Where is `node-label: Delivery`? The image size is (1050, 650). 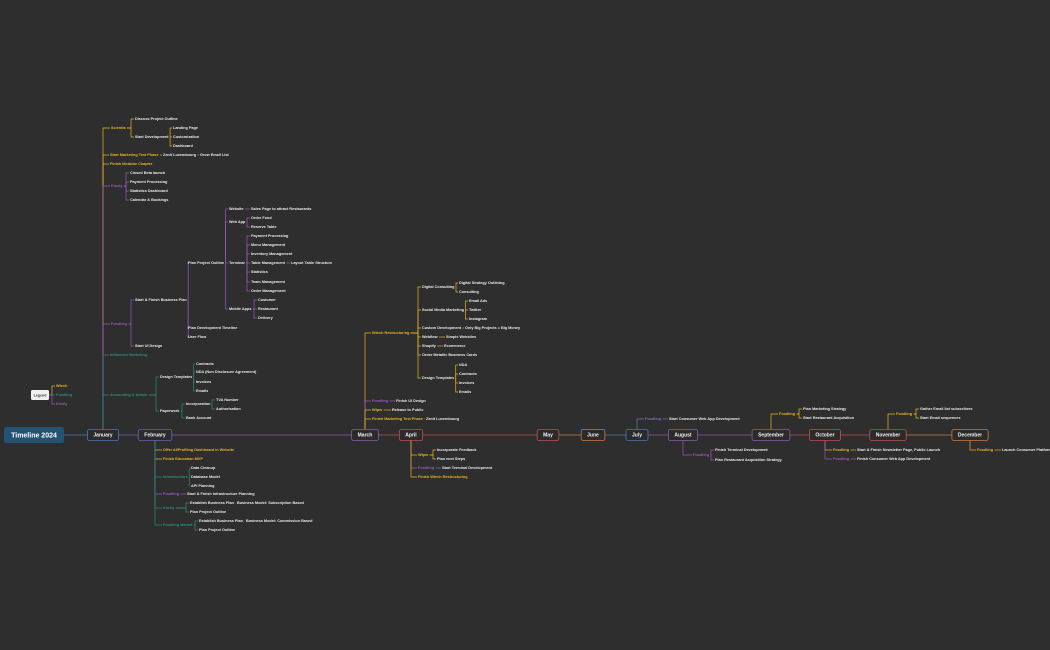
node-label: Delivery is located at coordinates (266, 318).